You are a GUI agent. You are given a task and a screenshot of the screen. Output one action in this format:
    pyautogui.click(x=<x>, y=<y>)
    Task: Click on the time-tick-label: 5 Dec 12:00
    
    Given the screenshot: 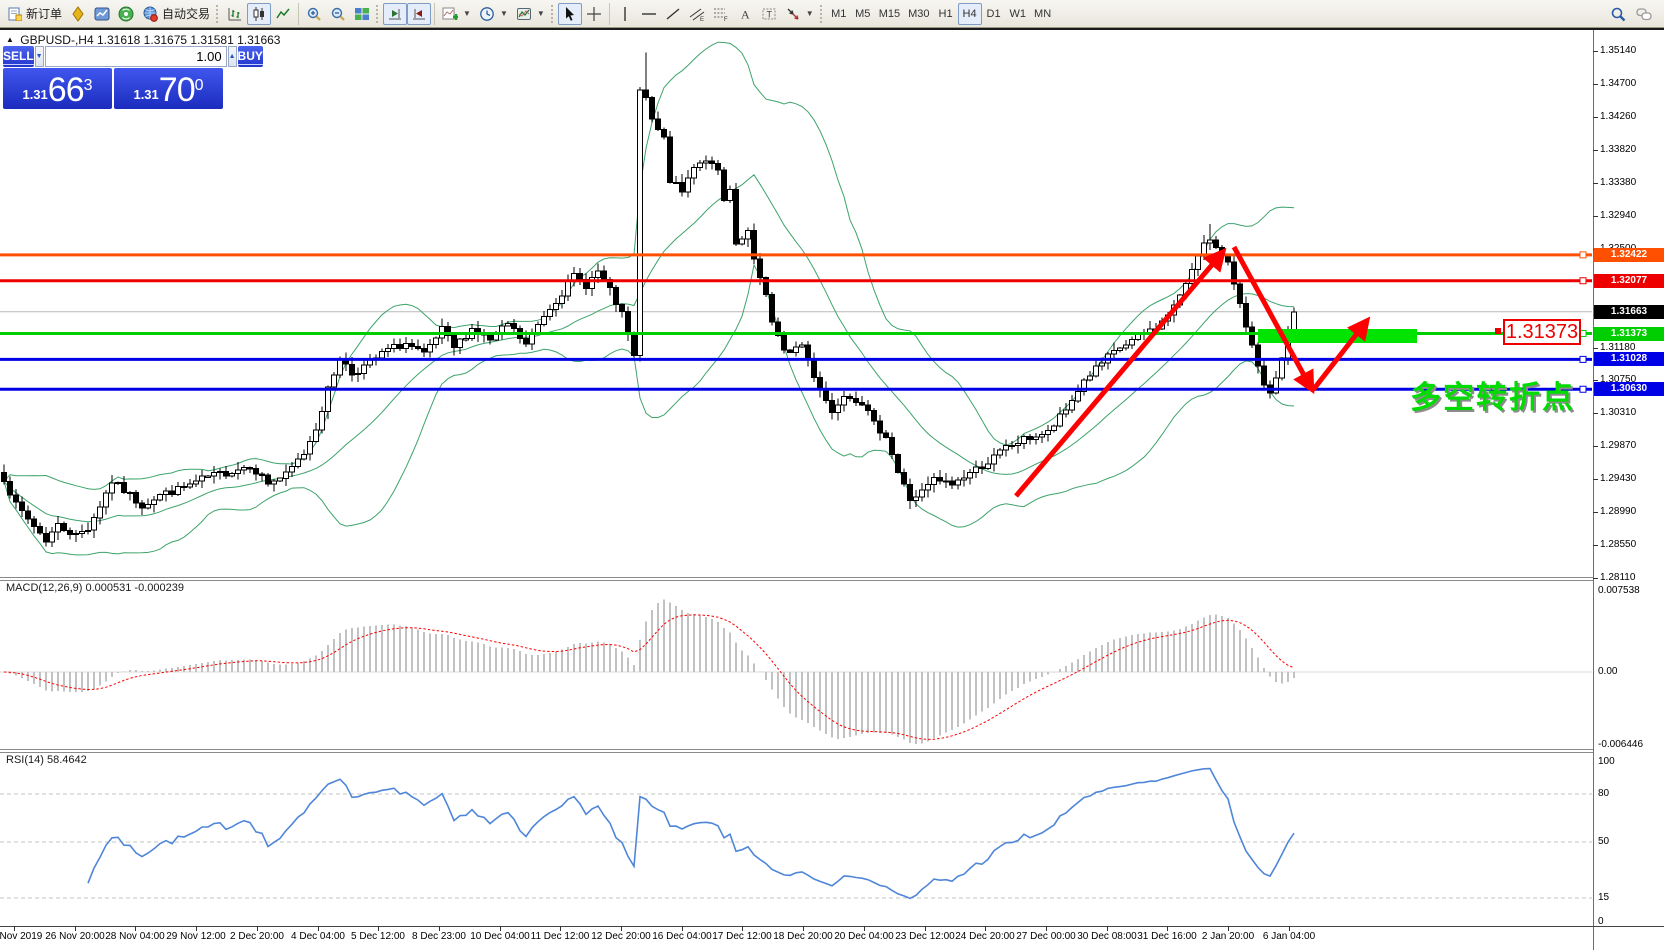 What is the action you would take?
    pyautogui.click(x=378, y=936)
    